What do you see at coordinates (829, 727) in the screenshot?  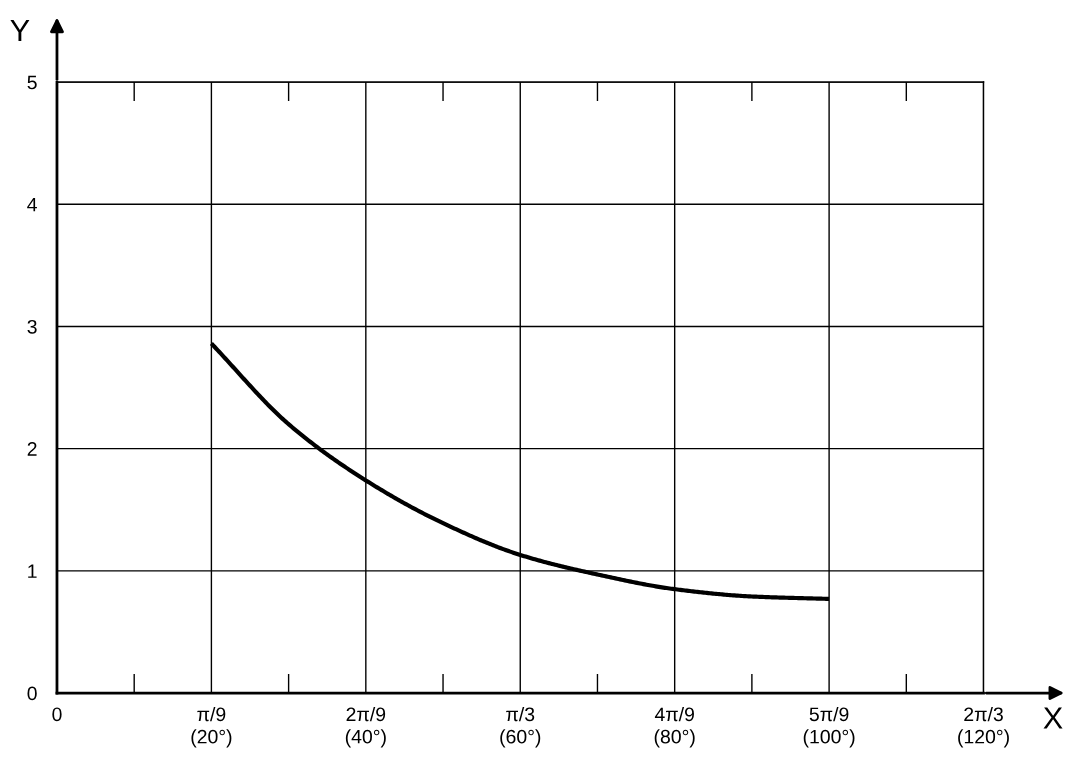 I see `x-tick-label: 5π/9 (100°)` at bounding box center [829, 727].